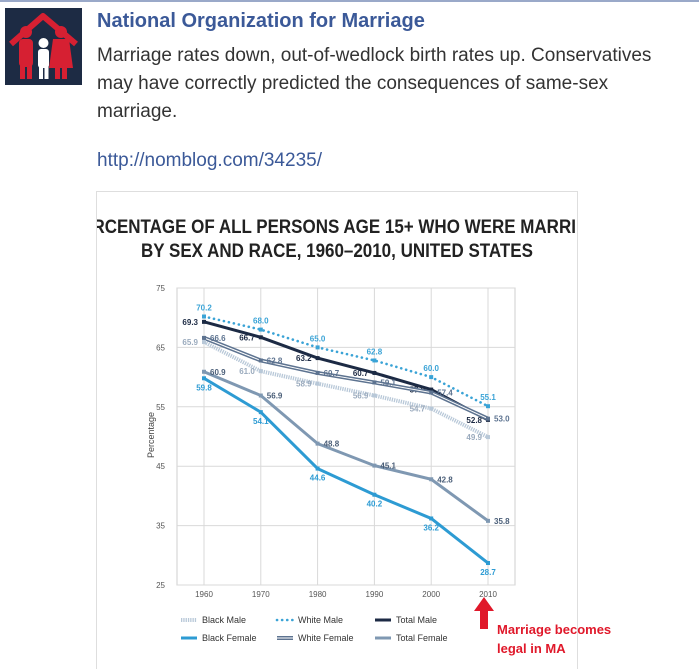 The width and height of the screenshot is (699, 669). I want to click on series-line-total-female, so click(346, 446).